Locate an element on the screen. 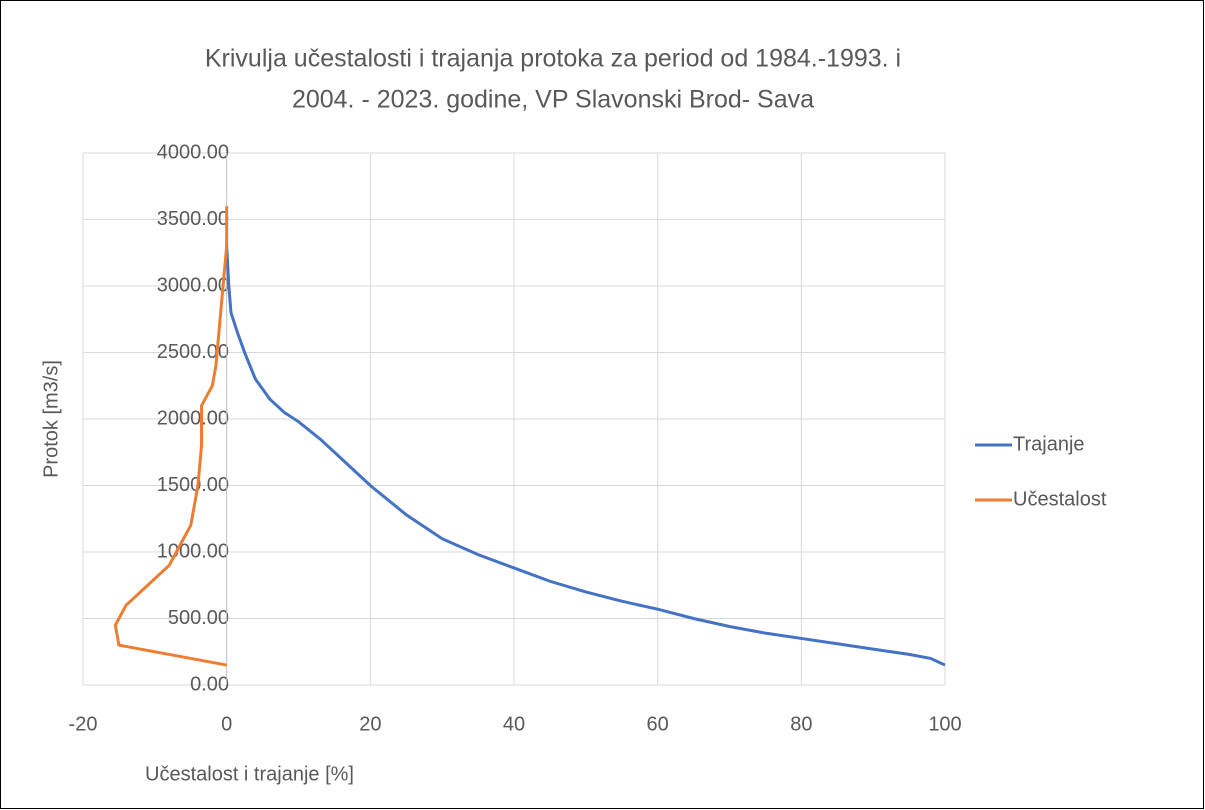 The width and height of the screenshot is (1205, 810). legend-label: Trajanje is located at coordinates (1049, 444).